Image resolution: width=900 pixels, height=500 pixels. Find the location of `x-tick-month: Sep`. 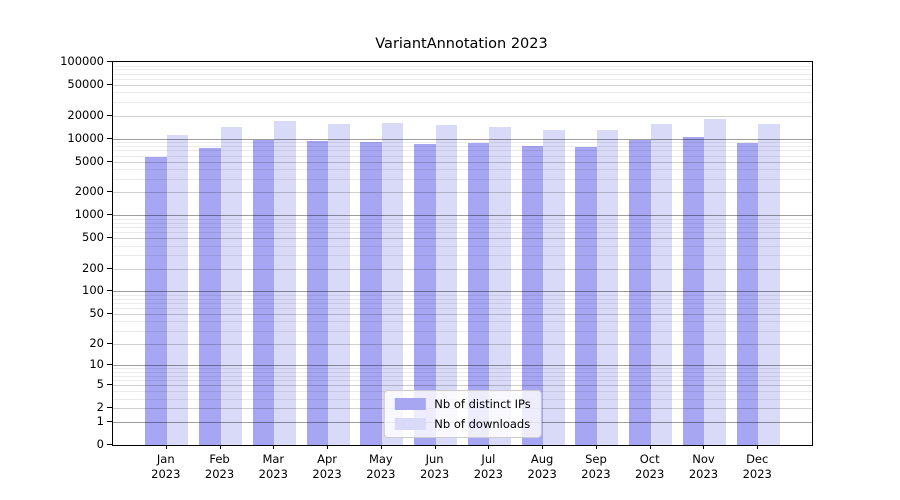

x-tick-month: Sep is located at coordinates (596, 459).